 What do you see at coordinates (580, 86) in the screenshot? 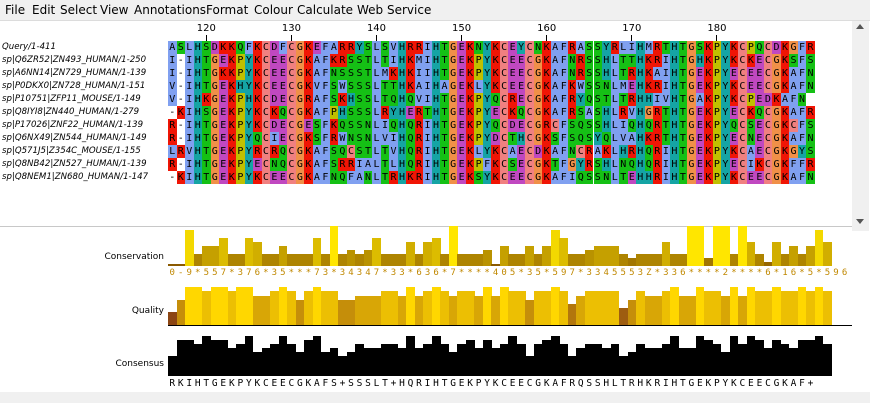
I see `residue: W` at bounding box center [580, 86].